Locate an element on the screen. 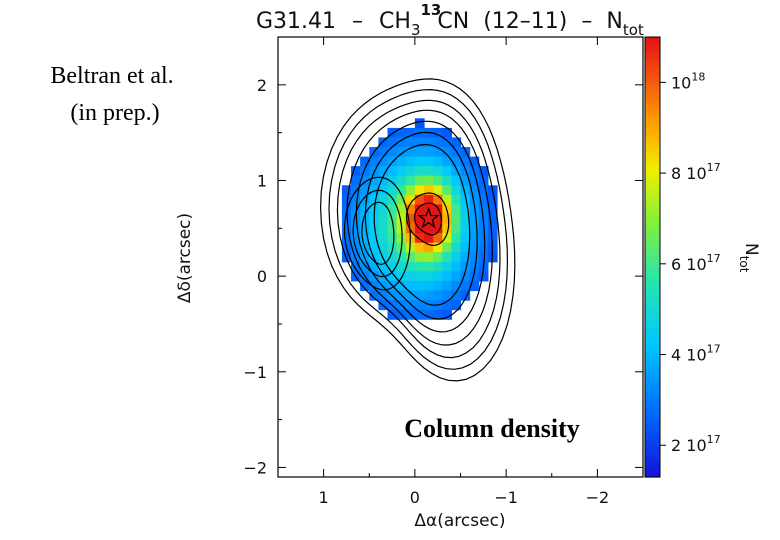 Image resolution: width=780 pixels, height=540 pixels. column-density-peak-marker is located at coordinates (428, 217).